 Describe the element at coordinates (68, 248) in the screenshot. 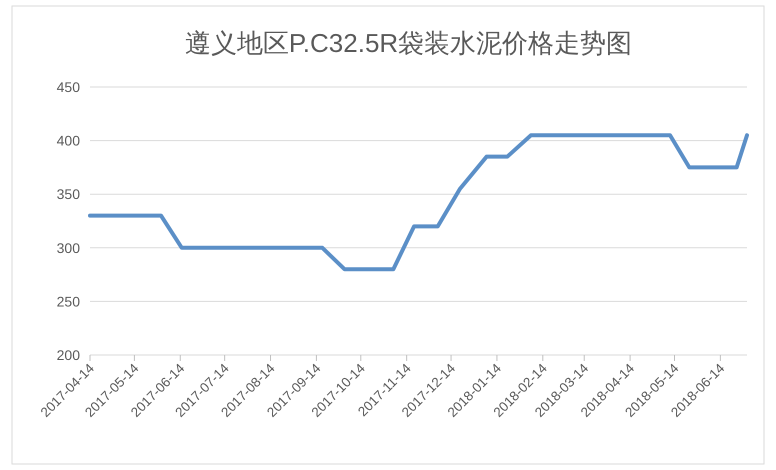

I see `y-tick-label: 300` at that location.